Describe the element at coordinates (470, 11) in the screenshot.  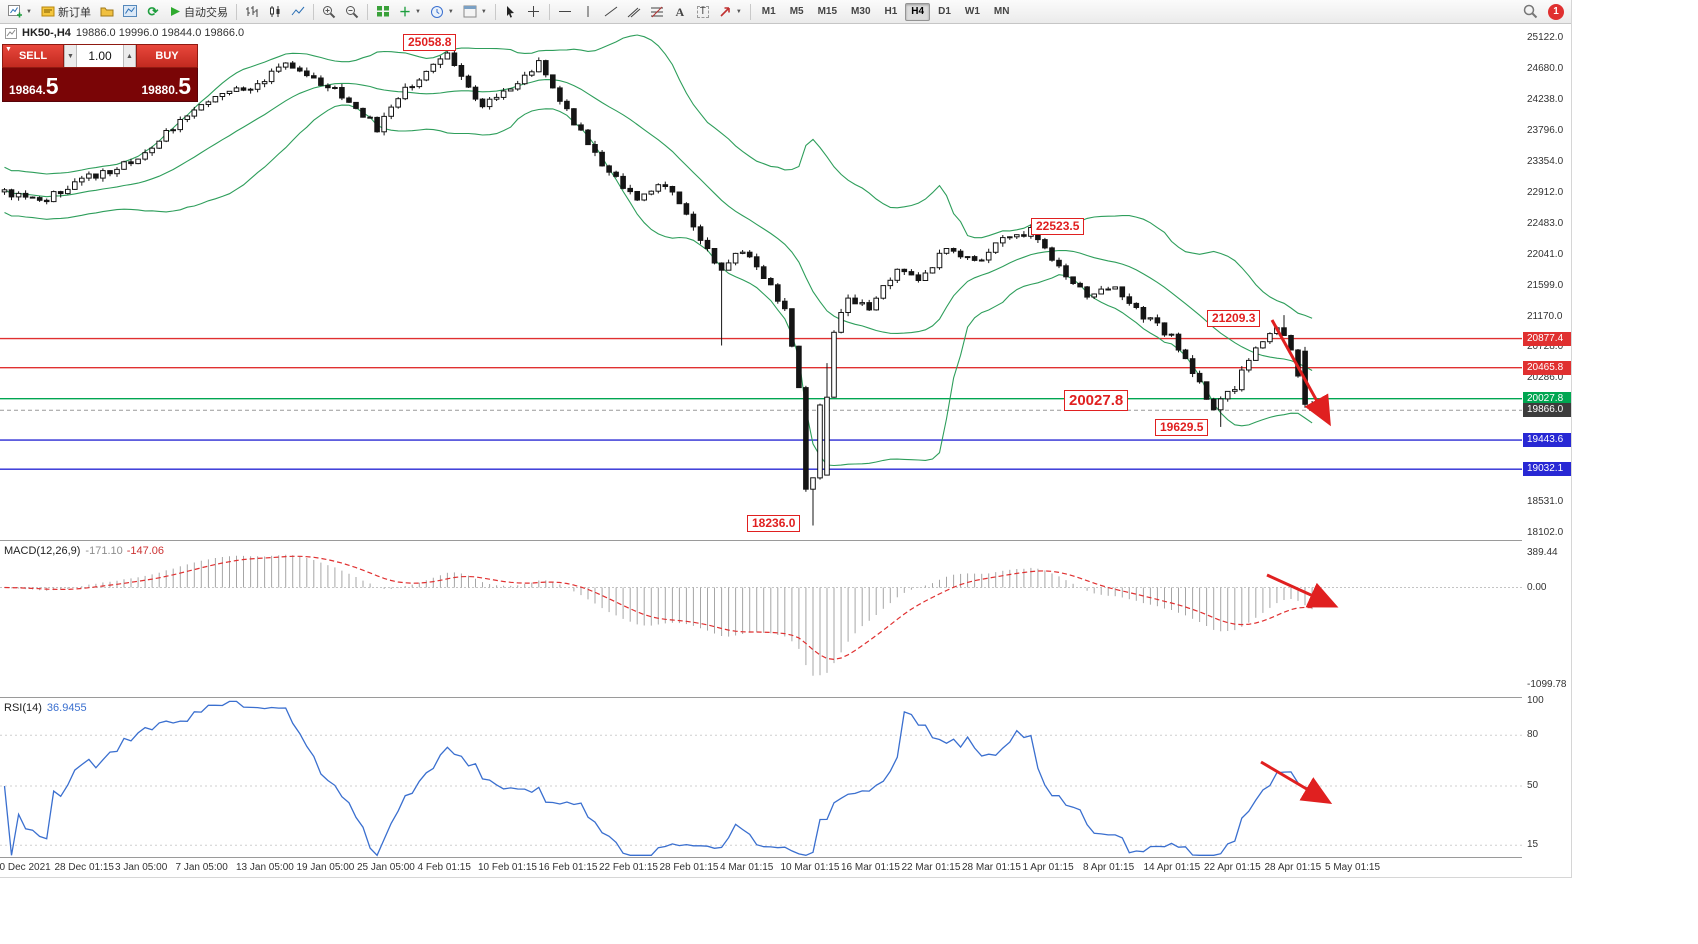
I see `template-icon` at that location.